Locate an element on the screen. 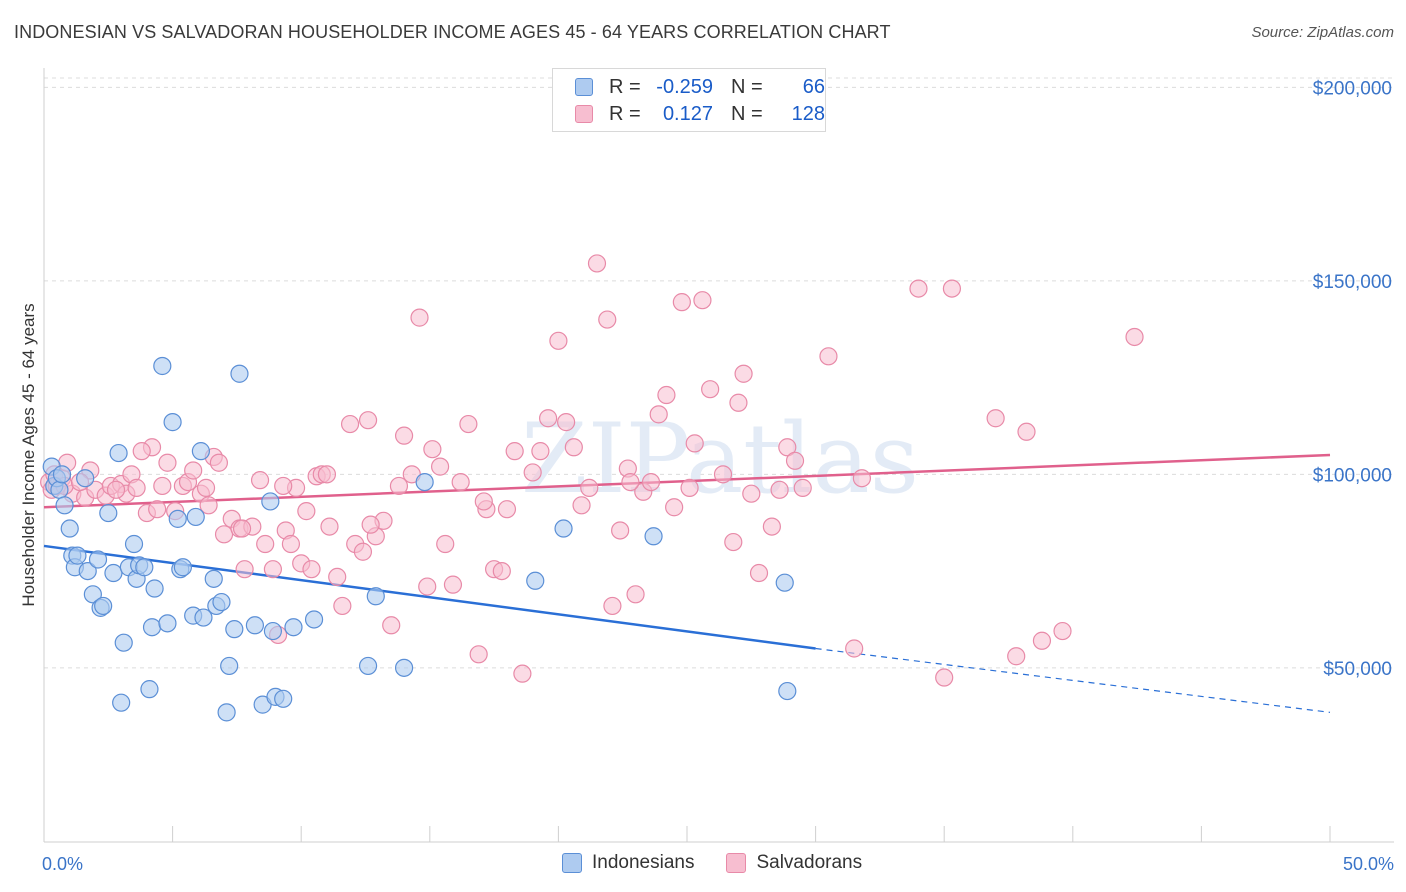 The image size is (1406, 892). y-tick-label: $50,000 is located at coordinates (1357, 669).